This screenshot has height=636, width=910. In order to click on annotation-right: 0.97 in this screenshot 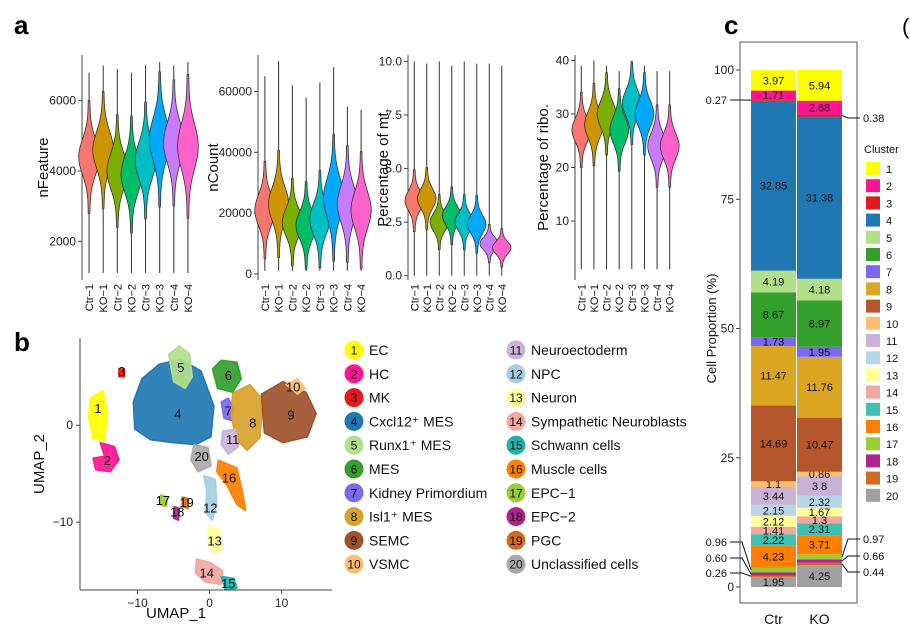, I will do `click(873, 540)`.